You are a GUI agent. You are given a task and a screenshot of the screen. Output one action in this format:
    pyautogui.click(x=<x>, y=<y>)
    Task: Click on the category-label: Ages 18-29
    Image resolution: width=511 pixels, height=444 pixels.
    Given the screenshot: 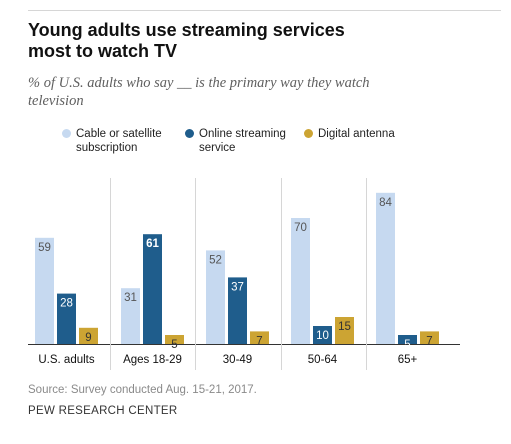 What is the action you would take?
    pyautogui.click(x=152, y=360)
    